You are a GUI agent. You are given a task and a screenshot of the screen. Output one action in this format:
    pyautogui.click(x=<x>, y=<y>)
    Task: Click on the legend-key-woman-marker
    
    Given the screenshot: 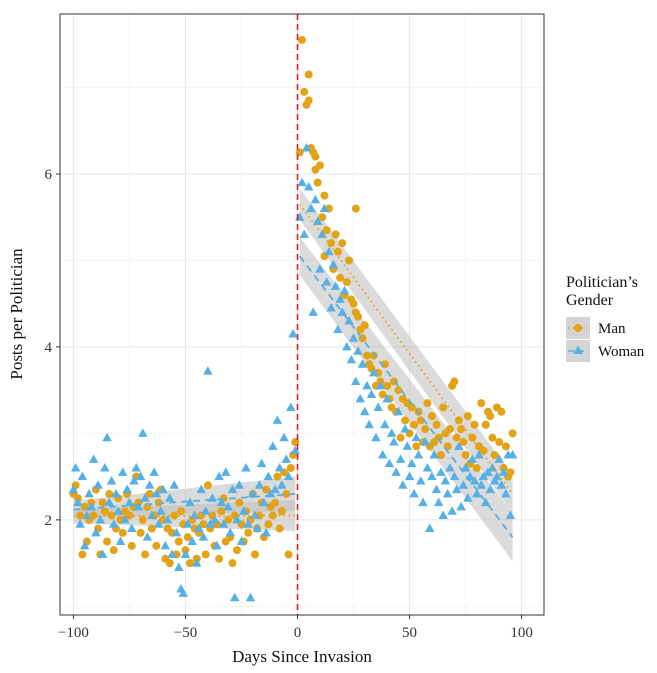 What is the action you would take?
    pyautogui.click(x=578, y=349)
    